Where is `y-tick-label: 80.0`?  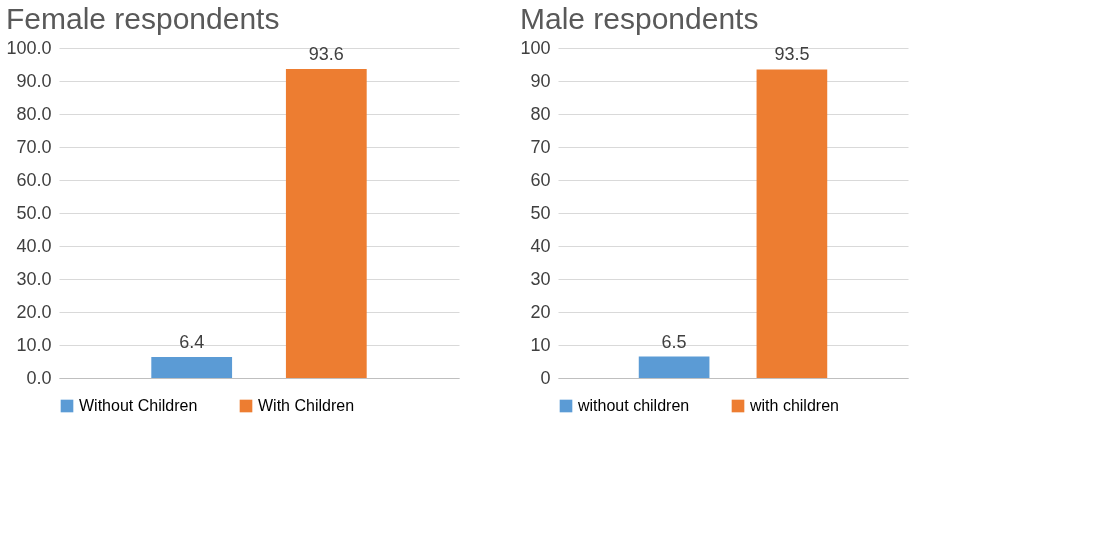 y-tick-label: 80.0 is located at coordinates (34, 113).